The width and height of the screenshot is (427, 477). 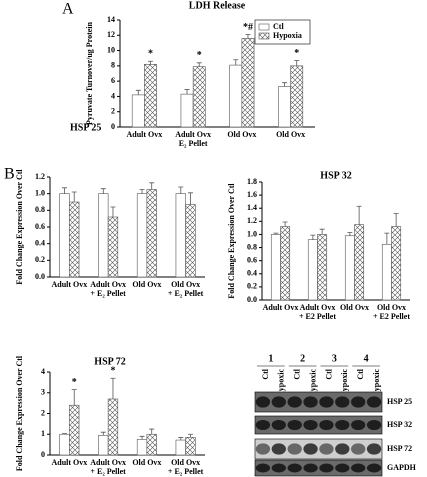 What do you see at coordinates (111, 49) in the screenshot?
I see `y-tick-label: 10` at bounding box center [111, 49].